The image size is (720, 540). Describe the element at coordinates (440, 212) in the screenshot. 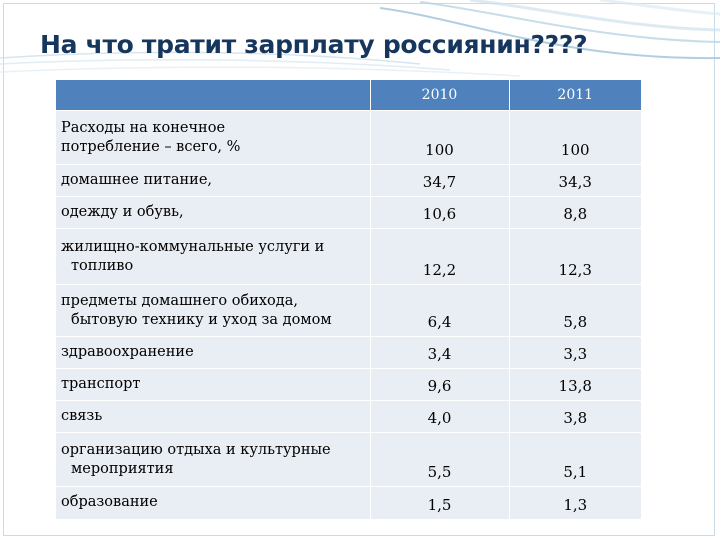

I see `value-2010: 10,6` at that location.